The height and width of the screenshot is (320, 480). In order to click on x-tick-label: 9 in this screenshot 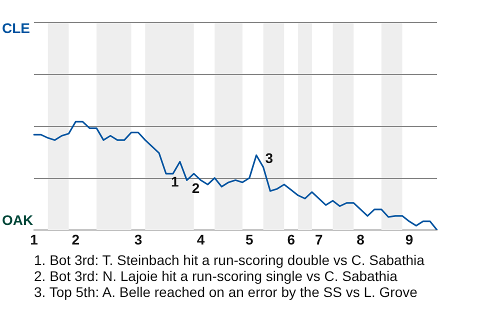, I will do `click(409, 239)`.